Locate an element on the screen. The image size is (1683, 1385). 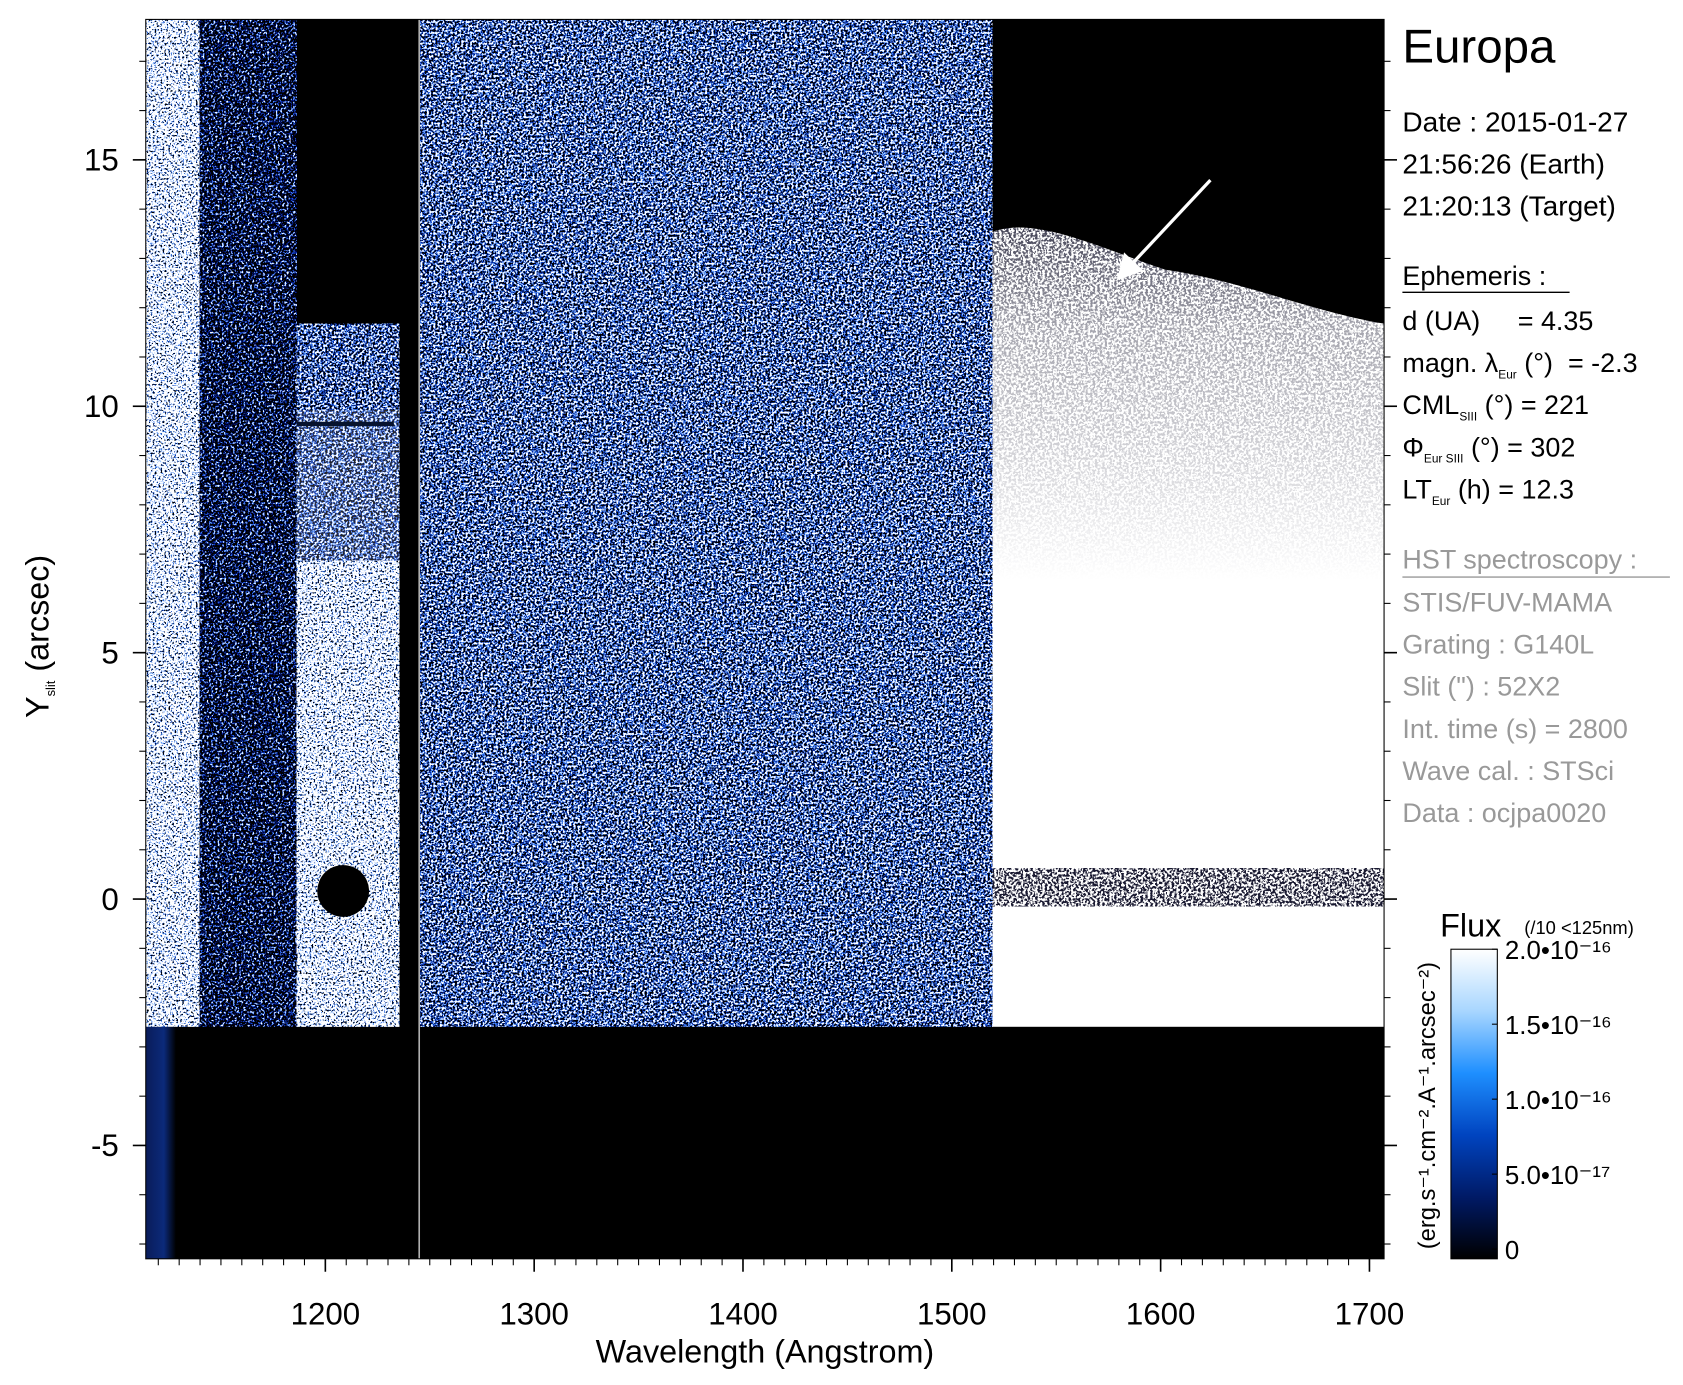
line-text: d (UA) = 4.35 is located at coordinates (1497, 321).